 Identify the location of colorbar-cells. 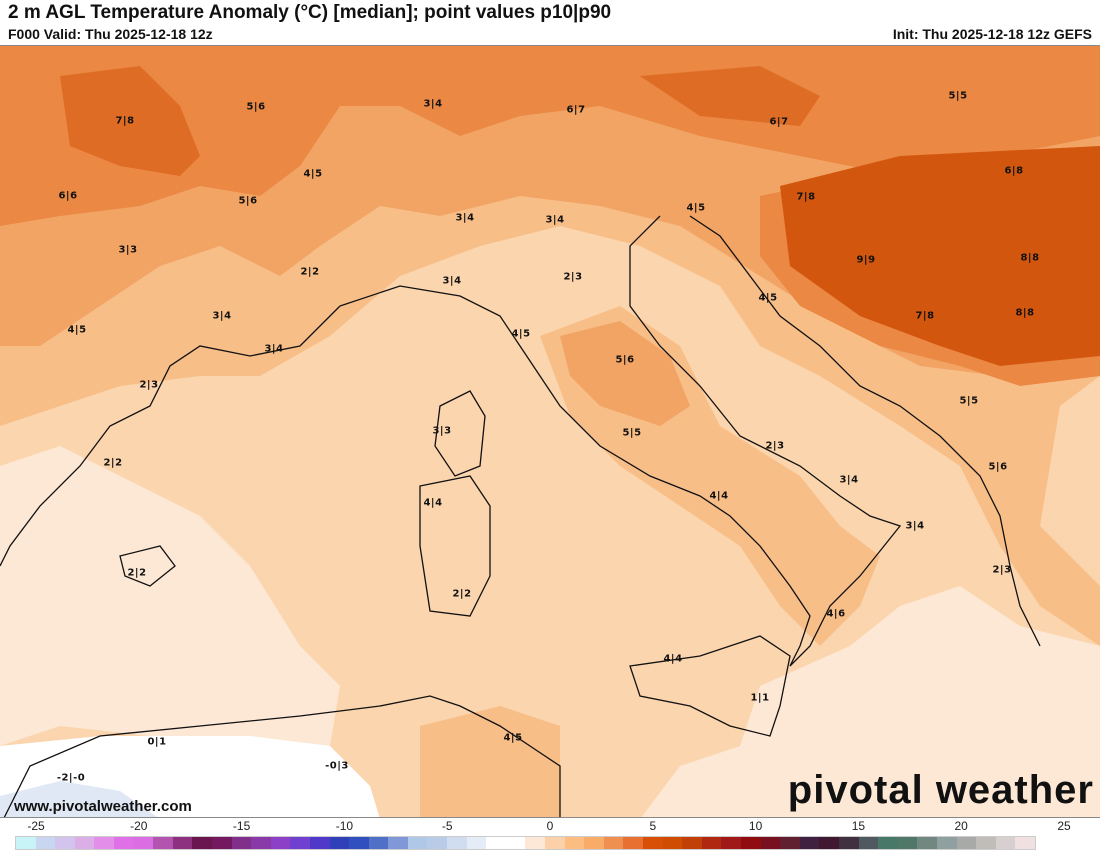
(525, 843).